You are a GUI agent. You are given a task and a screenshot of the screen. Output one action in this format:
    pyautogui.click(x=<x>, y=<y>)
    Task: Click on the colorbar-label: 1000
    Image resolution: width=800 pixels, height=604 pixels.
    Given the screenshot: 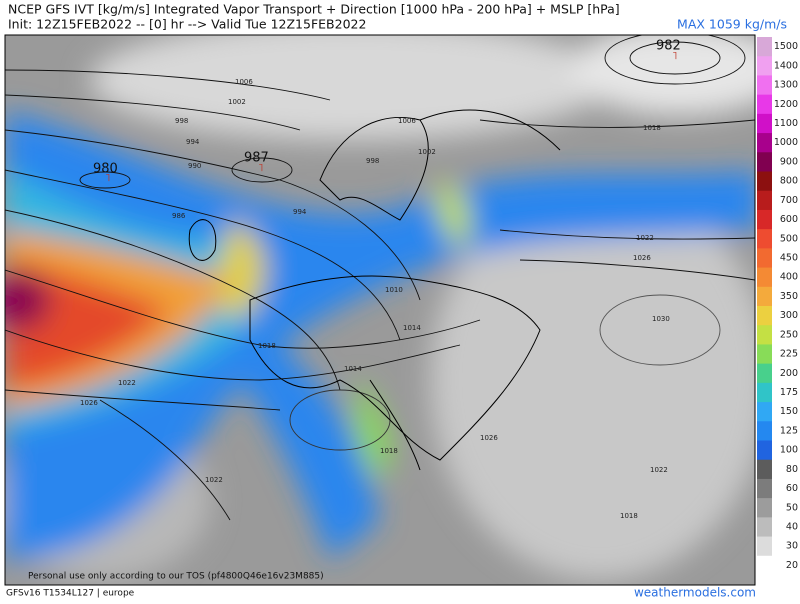 What is the action you would take?
    pyautogui.click(x=786, y=142)
    